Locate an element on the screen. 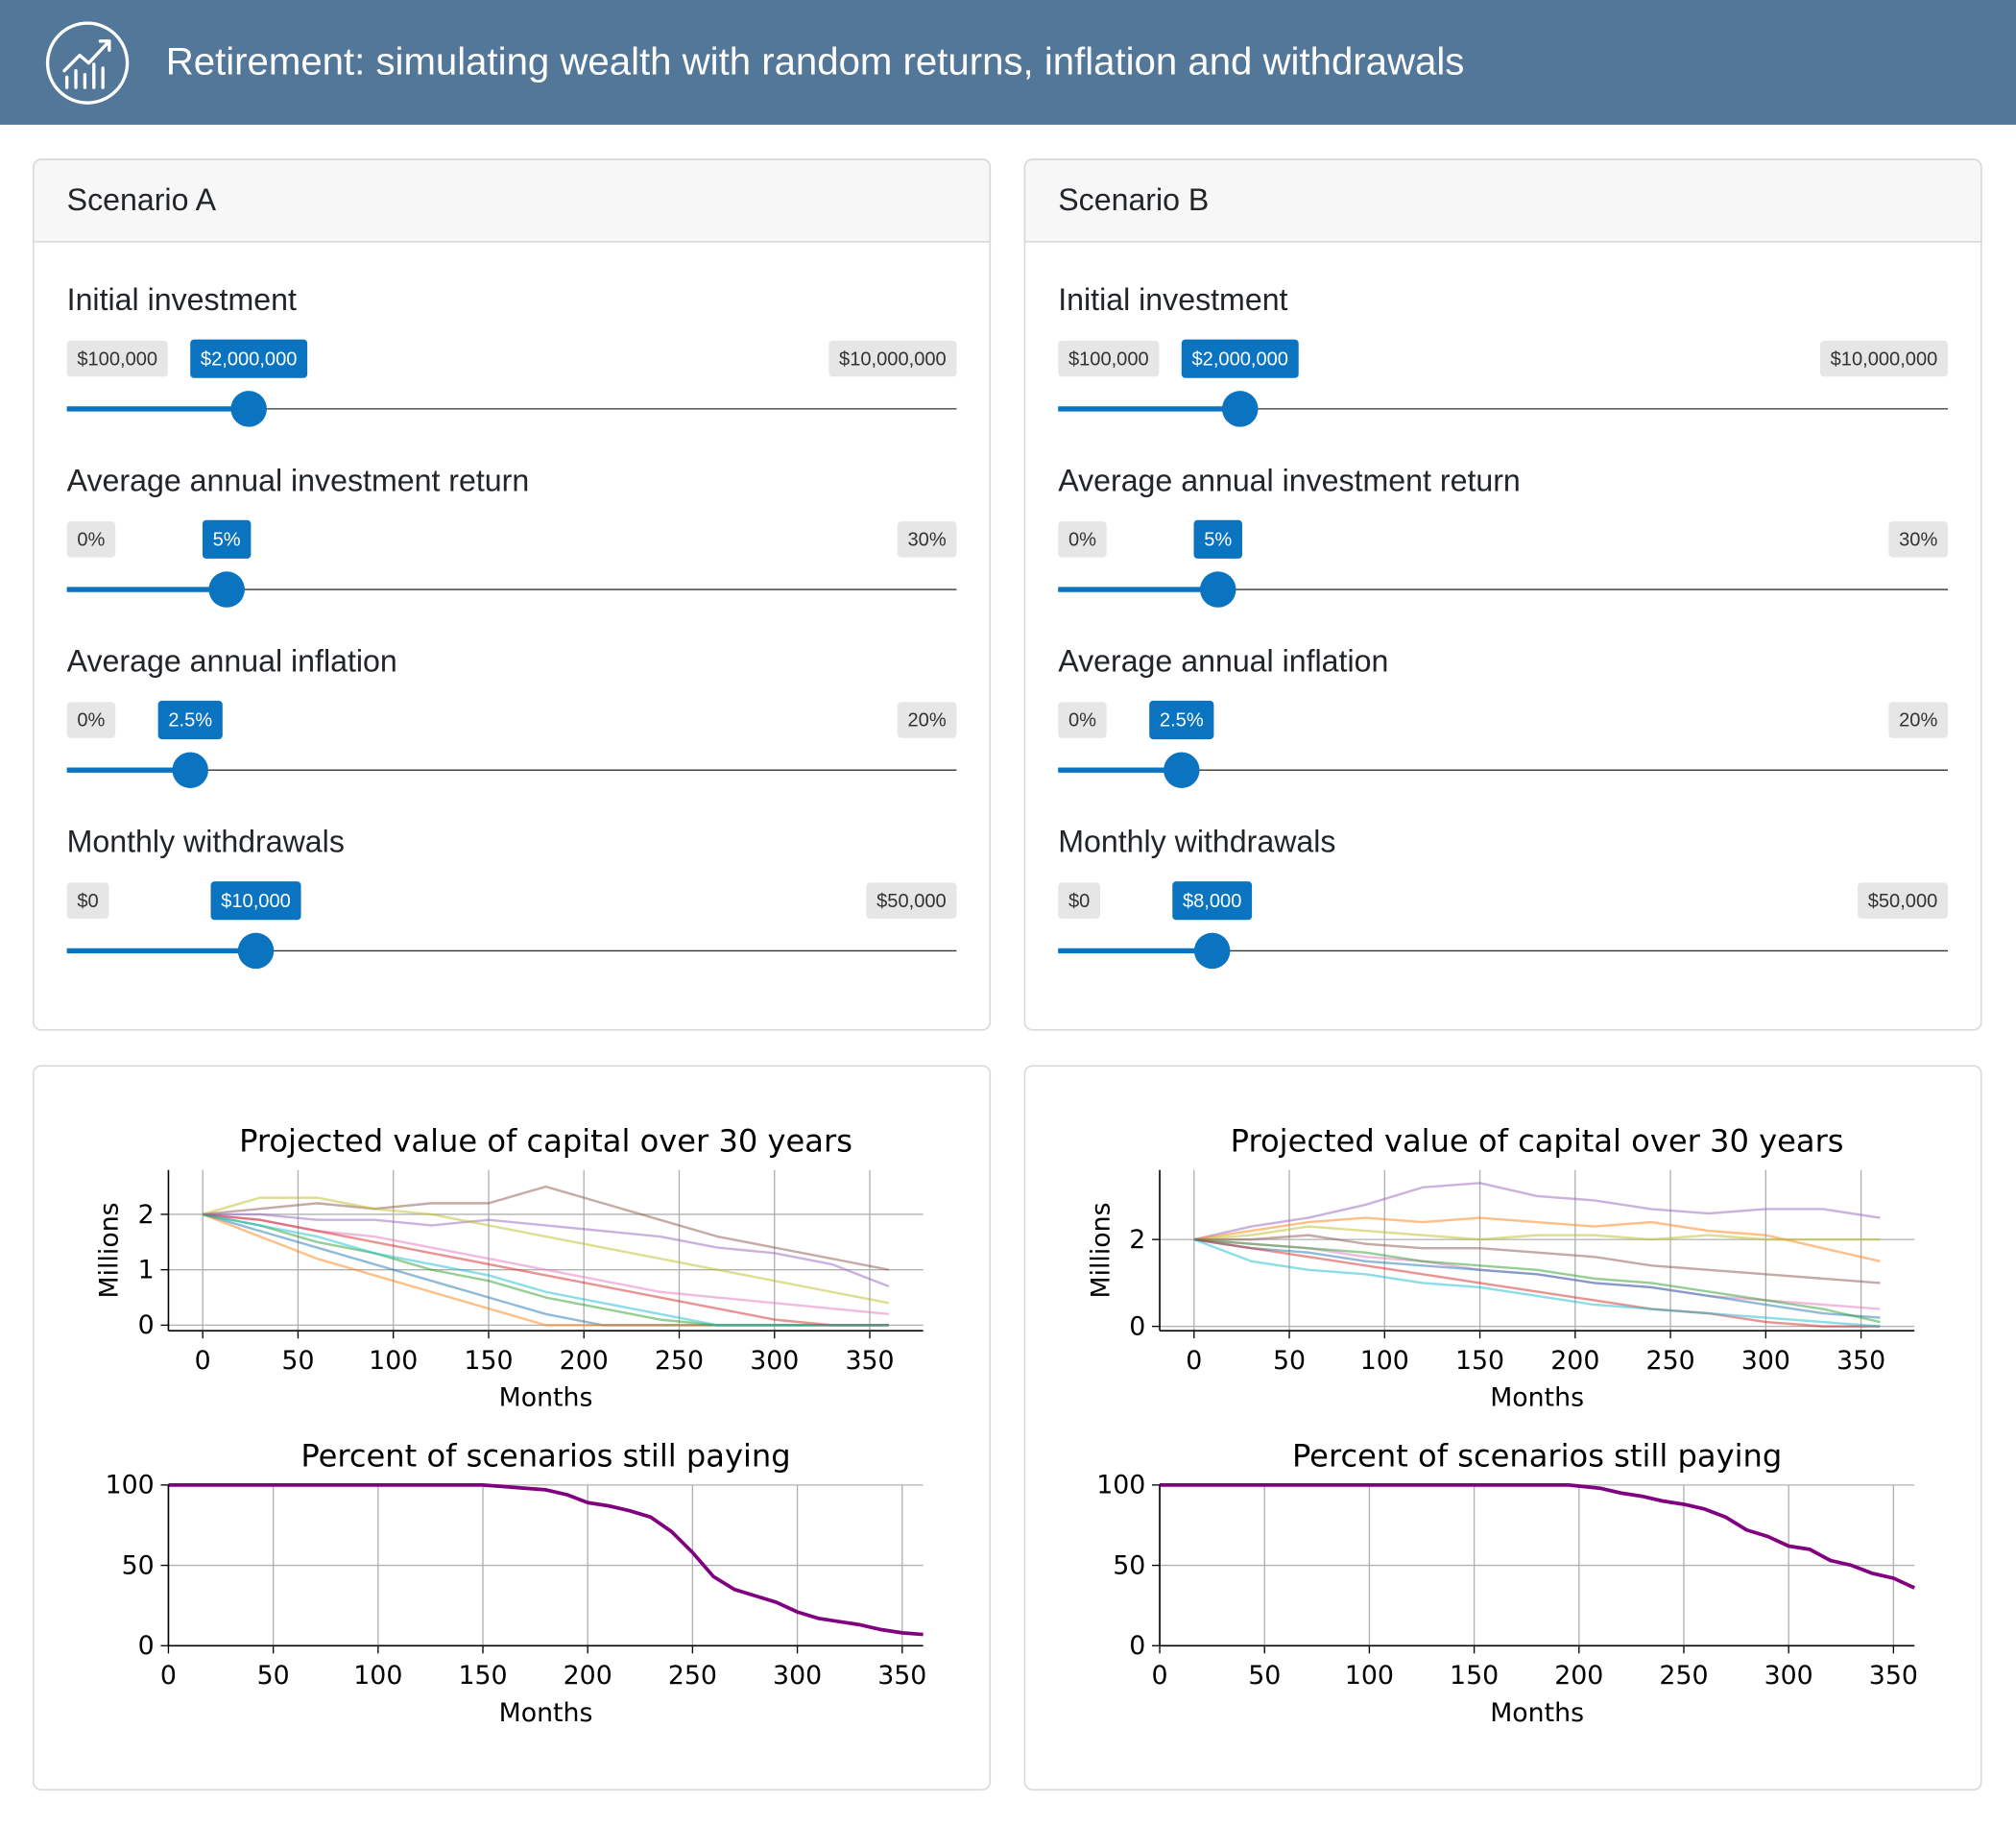 Image resolution: width=2016 pixels, height=1824 pixels. slider-label: Monthly withdrawals is located at coordinates (1196, 842).